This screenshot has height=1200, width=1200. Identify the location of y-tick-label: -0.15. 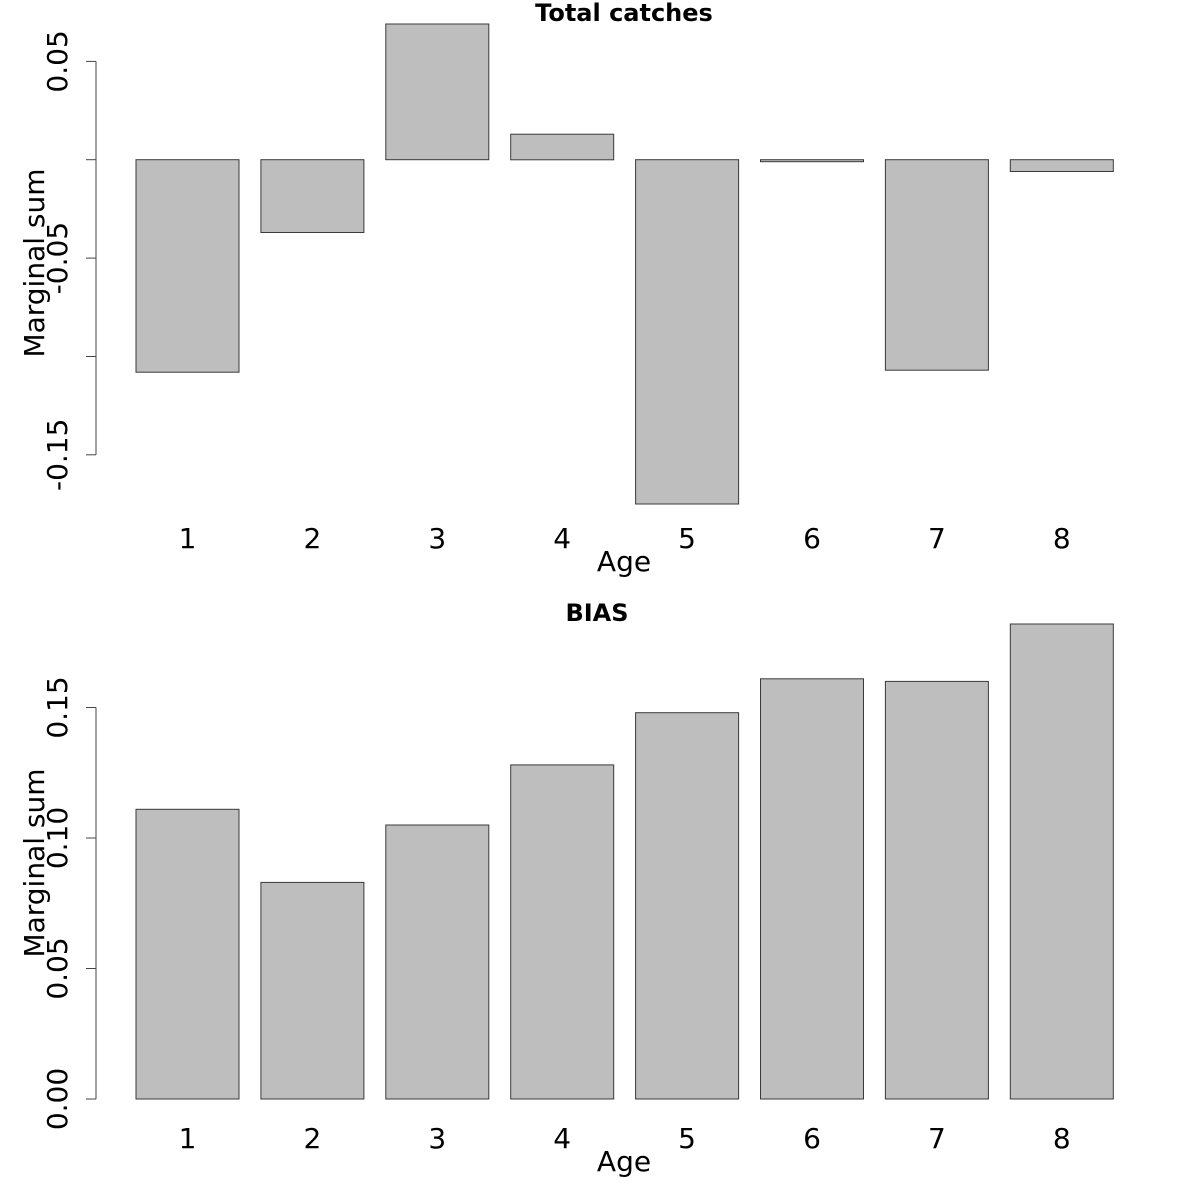
(57, 455).